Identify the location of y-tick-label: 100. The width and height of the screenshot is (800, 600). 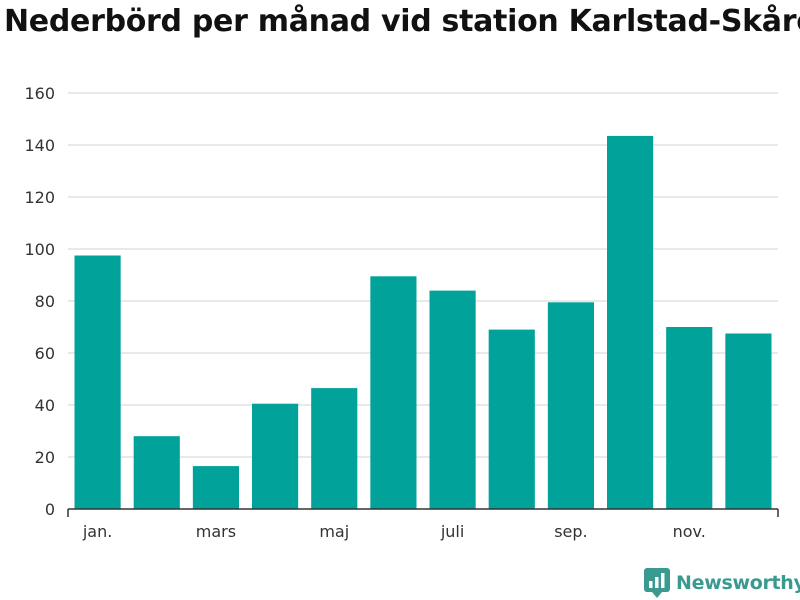
(39, 249).